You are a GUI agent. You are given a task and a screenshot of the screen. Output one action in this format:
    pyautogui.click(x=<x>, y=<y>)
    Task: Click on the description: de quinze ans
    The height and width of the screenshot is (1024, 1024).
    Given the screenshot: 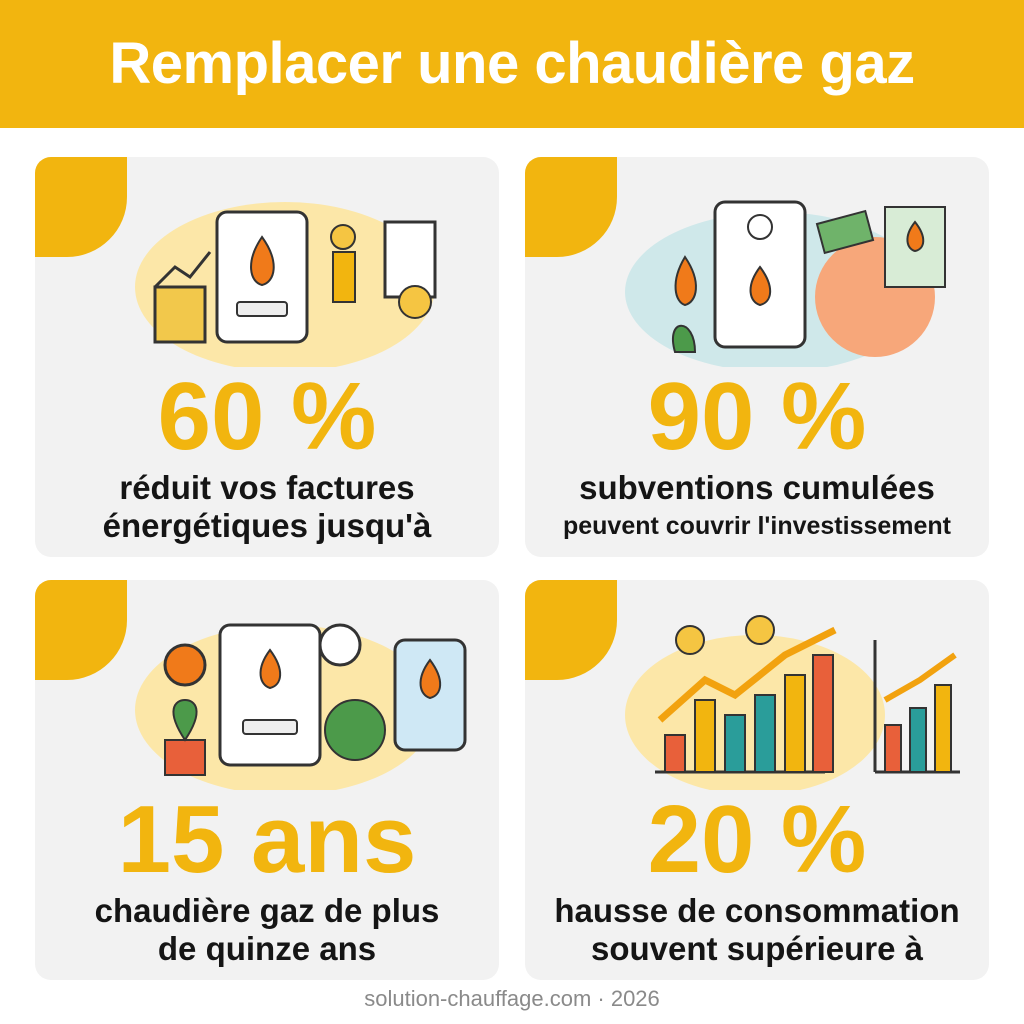 What is the action you would take?
    pyautogui.click(x=267, y=948)
    